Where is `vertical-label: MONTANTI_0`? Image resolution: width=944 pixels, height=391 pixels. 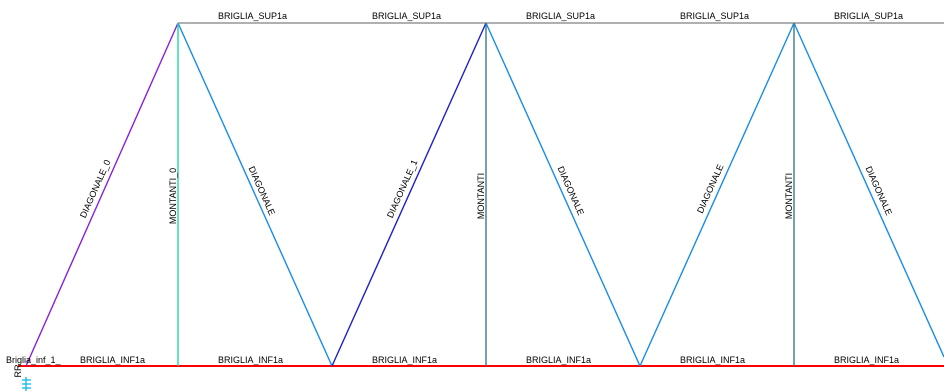
vertical-label: MONTANTI_0 is located at coordinates (173, 196).